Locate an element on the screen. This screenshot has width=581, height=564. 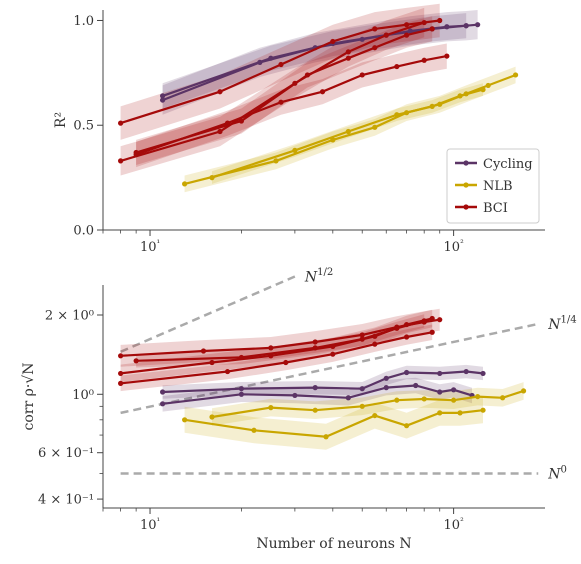
reference-line-label: N0 is located at coordinates (557, 473).